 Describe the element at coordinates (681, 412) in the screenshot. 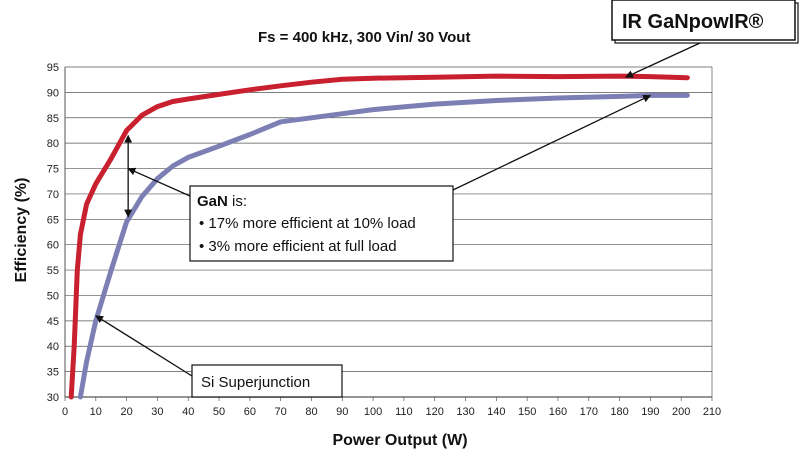

I see `x-tick-label: 200` at that location.